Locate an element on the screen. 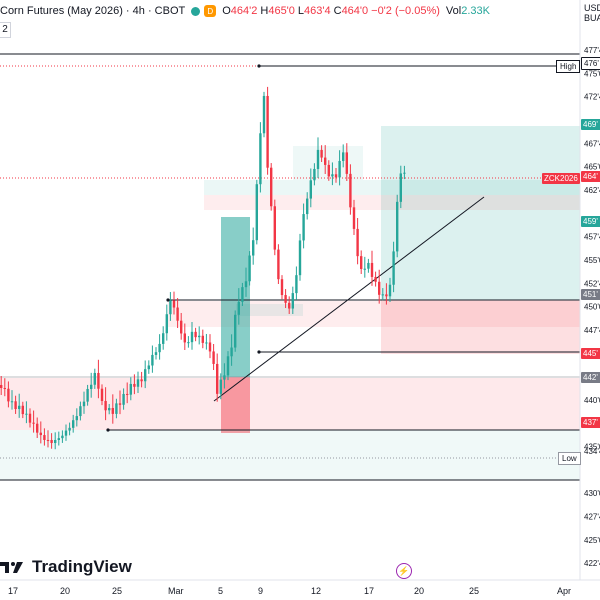  price-tick-label: 422'4 is located at coordinates (592, 563).